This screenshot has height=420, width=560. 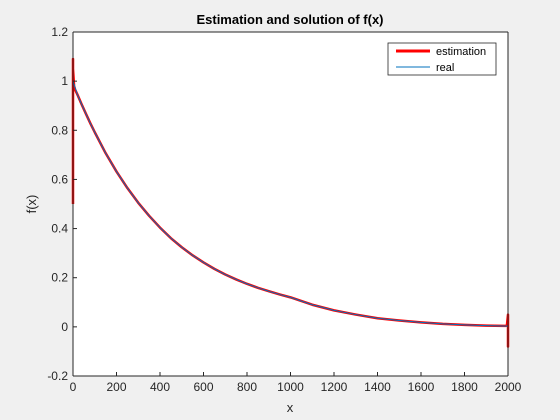 What do you see at coordinates (59, 179) in the screenshot?
I see `y-tick-label: 0.6` at bounding box center [59, 179].